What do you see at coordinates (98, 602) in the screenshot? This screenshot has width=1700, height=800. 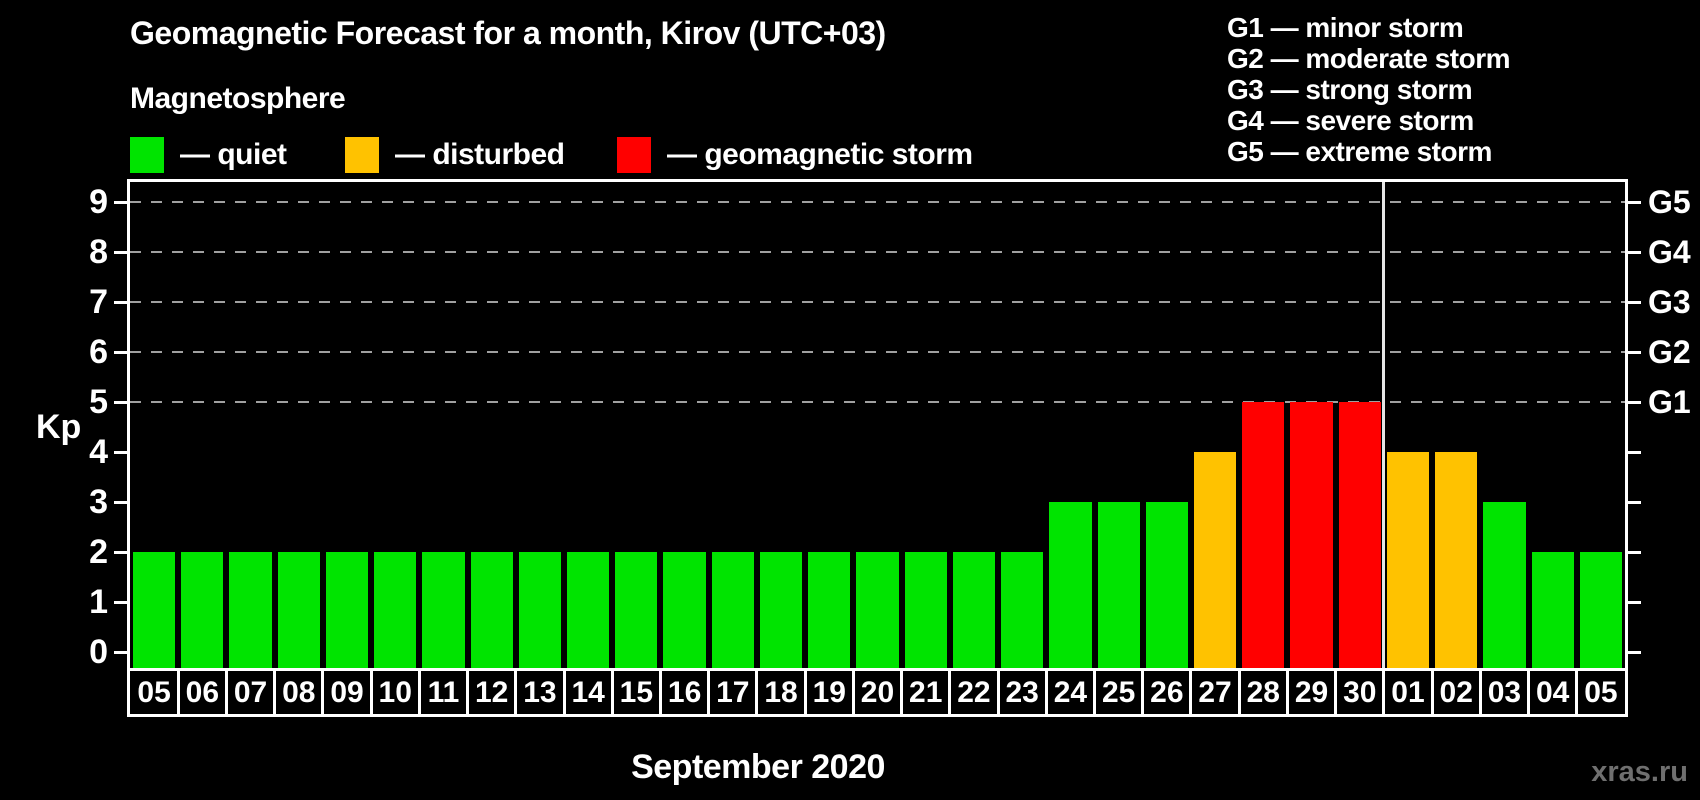 I see `y-axis-label-1: 1` at bounding box center [98, 602].